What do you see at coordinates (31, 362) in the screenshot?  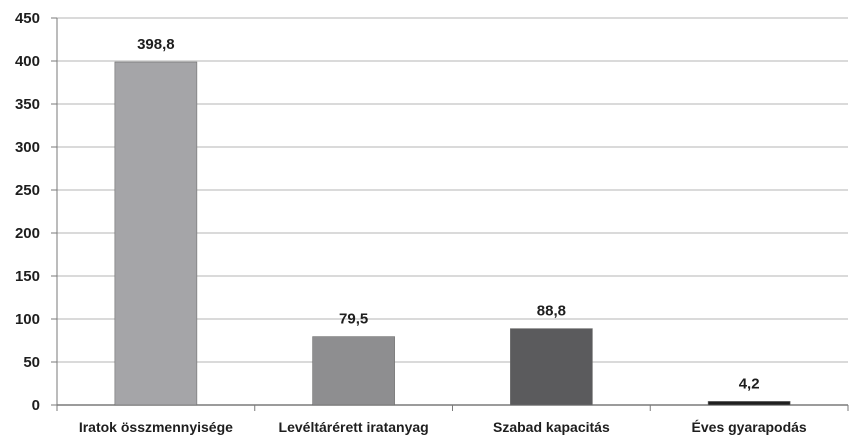 I see `y-tick-label: 50` at bounding box center [31, 362].